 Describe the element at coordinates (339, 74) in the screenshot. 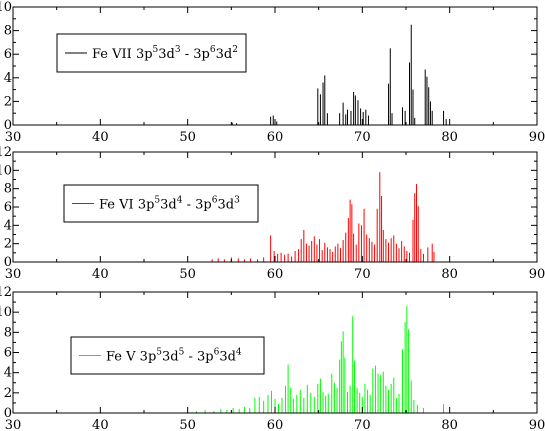

I see `series-lines-fe-vii` at that location.